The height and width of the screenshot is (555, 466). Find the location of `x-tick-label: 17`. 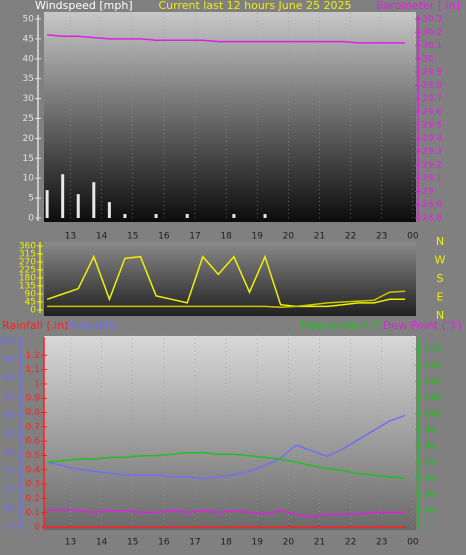

x-tick-label: 17 is located at coordinates (194, 237).